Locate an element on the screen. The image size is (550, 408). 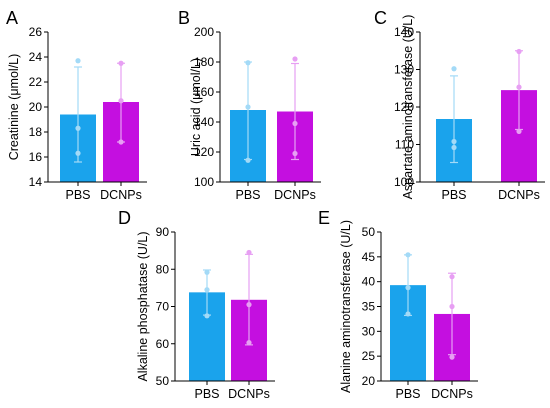
y-axis-label: Creatinine (μmol/L) is located at coordinates (14, 107).